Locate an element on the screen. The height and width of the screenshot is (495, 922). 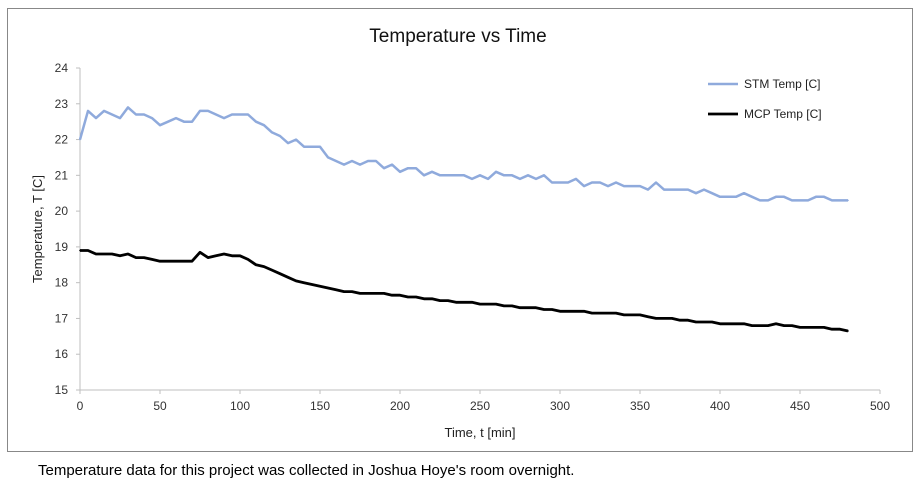
y-tick-label: 19 is located at coordinates (62, 247).